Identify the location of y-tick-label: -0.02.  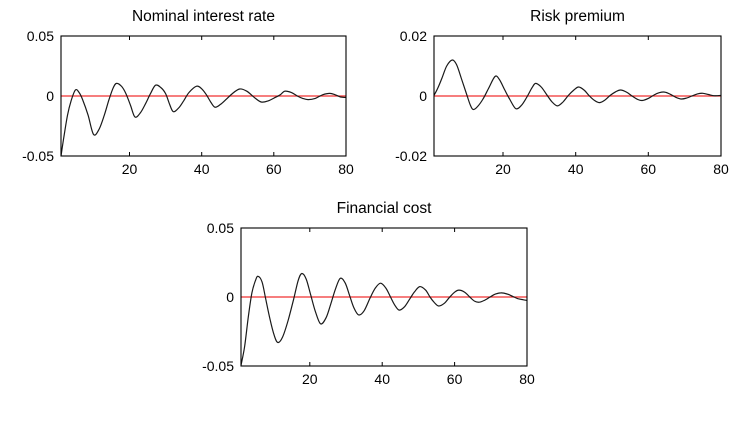
(411, 156).